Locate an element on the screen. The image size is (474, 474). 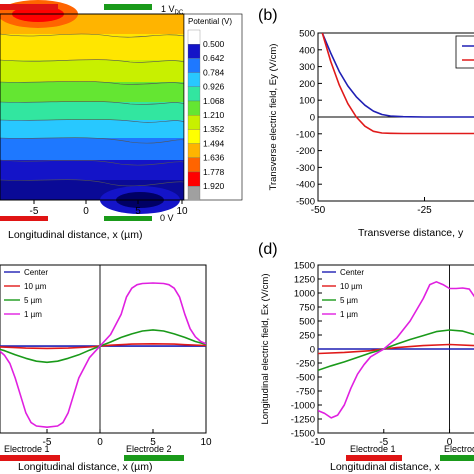
legend-box is located at coordinates (464, 52).